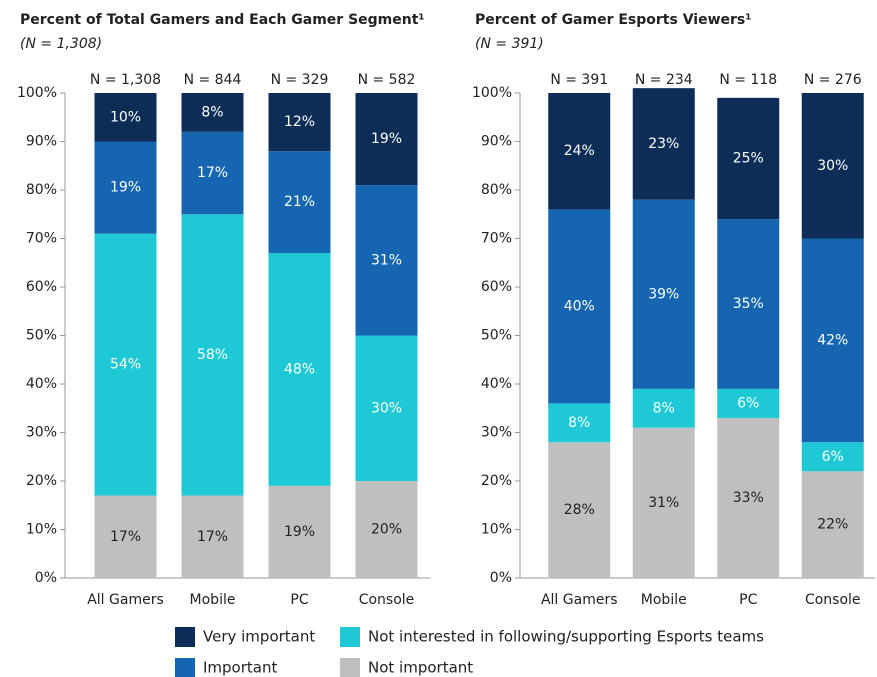 The image size is (877, 677). I want to click on value-label: 23%, so click(663, 144).